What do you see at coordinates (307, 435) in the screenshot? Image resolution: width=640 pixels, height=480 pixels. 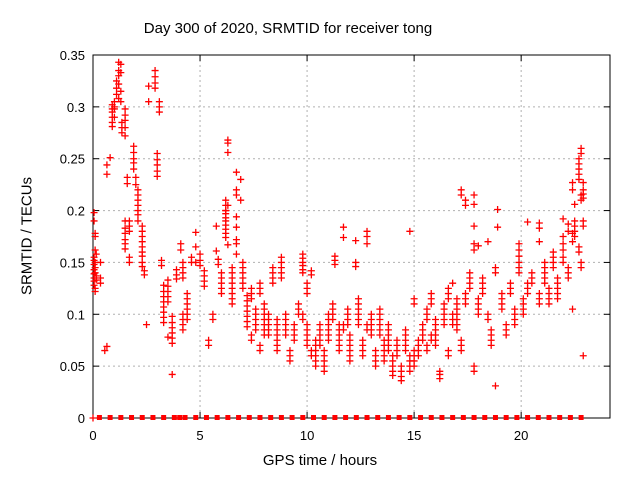 I see `x-tick-label: 10` at bounding box center [307, 435].